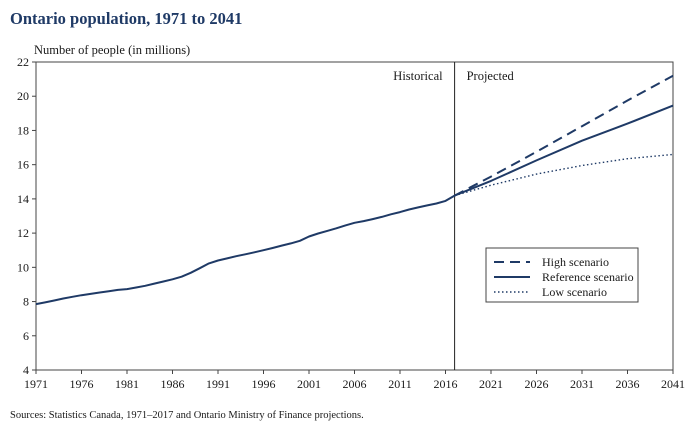  Describe the element at coordinates (264, 384) in the screenshot. I see `x-tick-label: 1996` at that location.